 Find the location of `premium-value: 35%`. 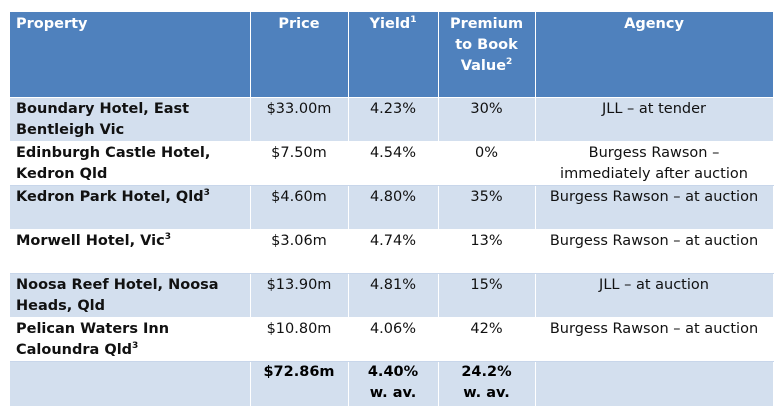

premium-value: 35% is located at coordinates (486, 197).